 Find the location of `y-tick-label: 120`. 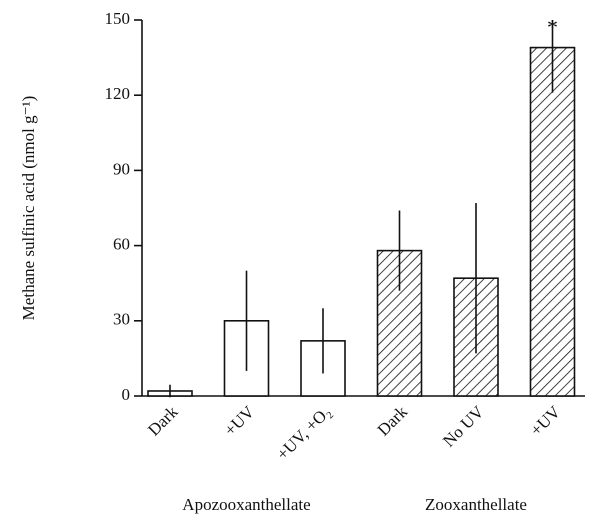

y-tick-label: 120 is located at coordinates (118, 93).